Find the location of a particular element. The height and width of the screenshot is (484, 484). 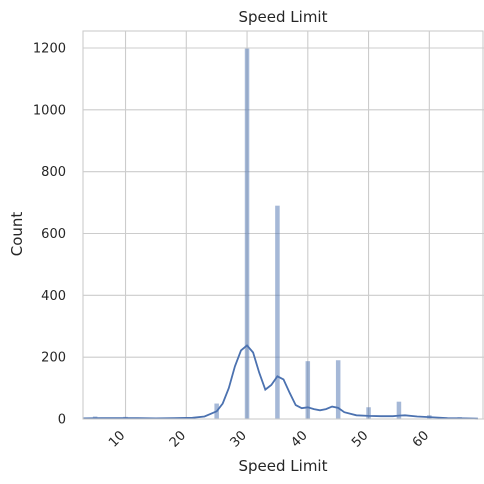

x-tick-label: 60 is located at coordinates (421, 439).